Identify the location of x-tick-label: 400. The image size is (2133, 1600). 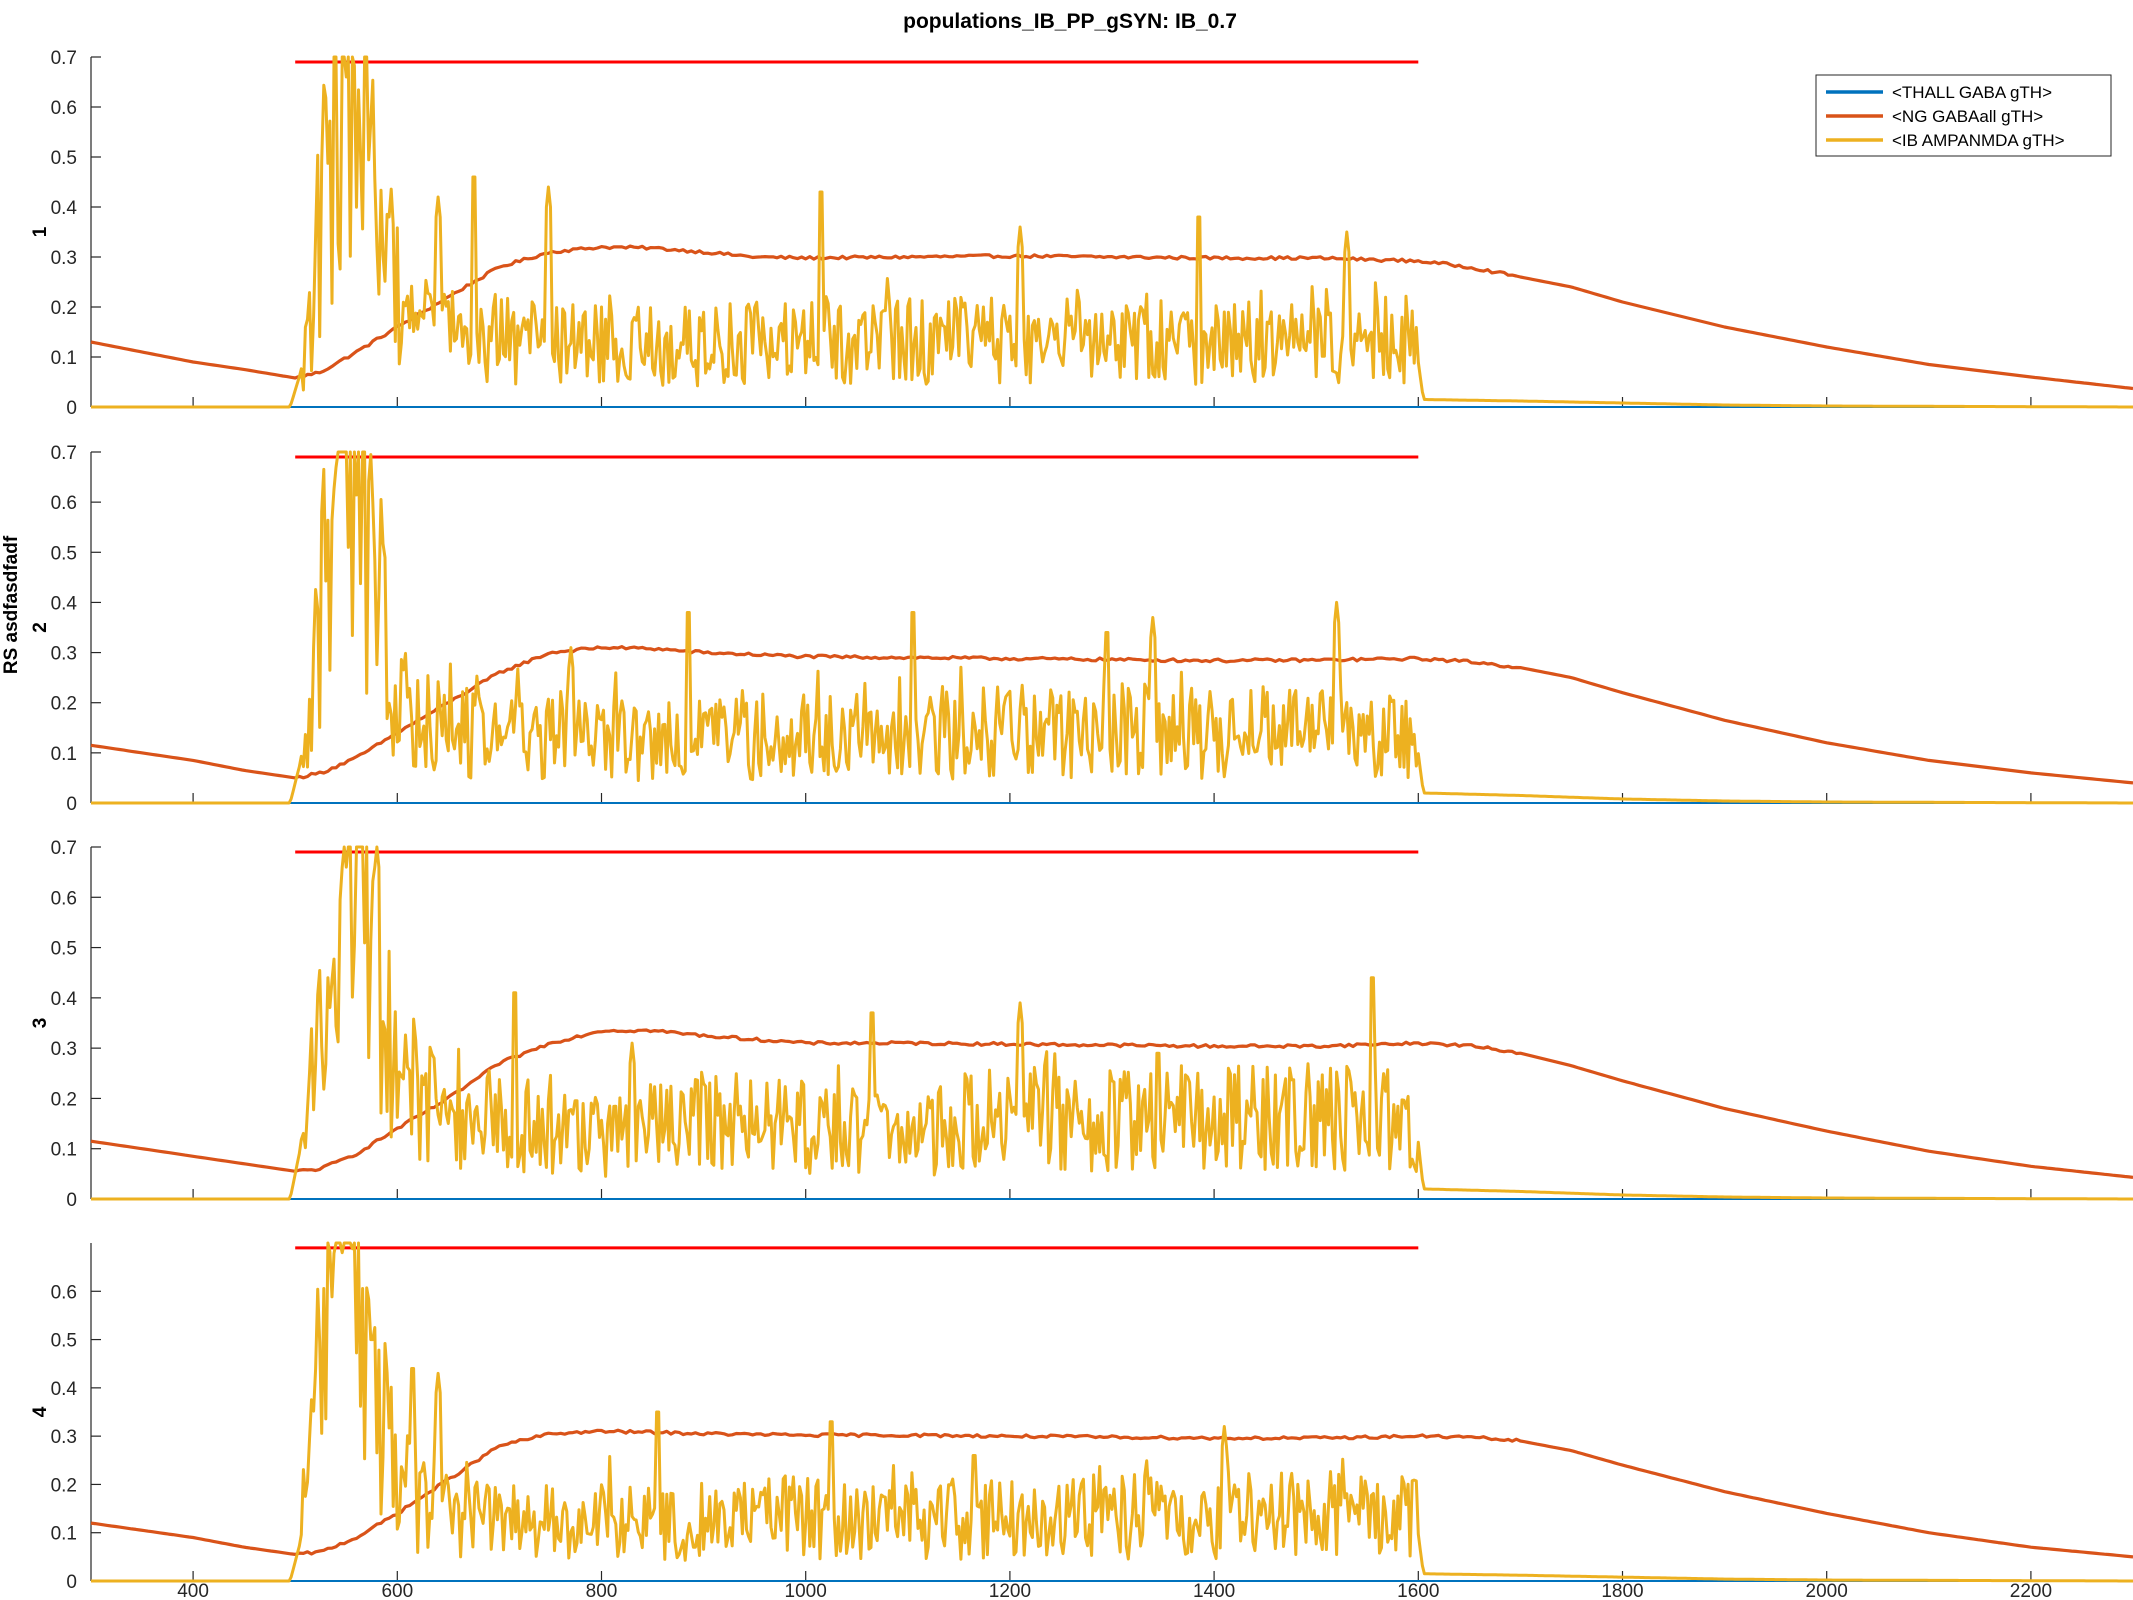
(193, 1590).